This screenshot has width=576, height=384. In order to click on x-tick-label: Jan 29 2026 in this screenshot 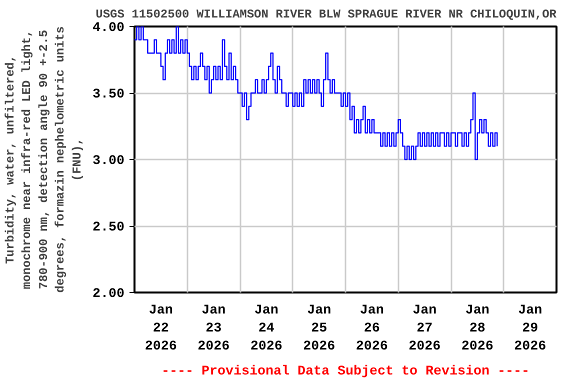, I will do `click(530, 329)`.